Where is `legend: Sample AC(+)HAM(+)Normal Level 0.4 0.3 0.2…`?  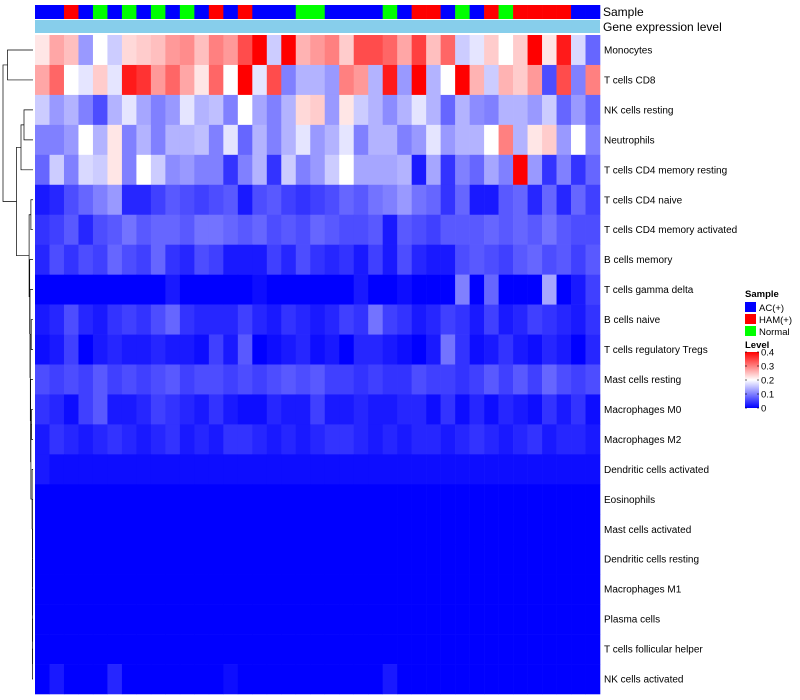
legend: Sample AC(+)HAM(+)Normal Level 0.4 0.3 0.2… is located at coordinates (768, 352).